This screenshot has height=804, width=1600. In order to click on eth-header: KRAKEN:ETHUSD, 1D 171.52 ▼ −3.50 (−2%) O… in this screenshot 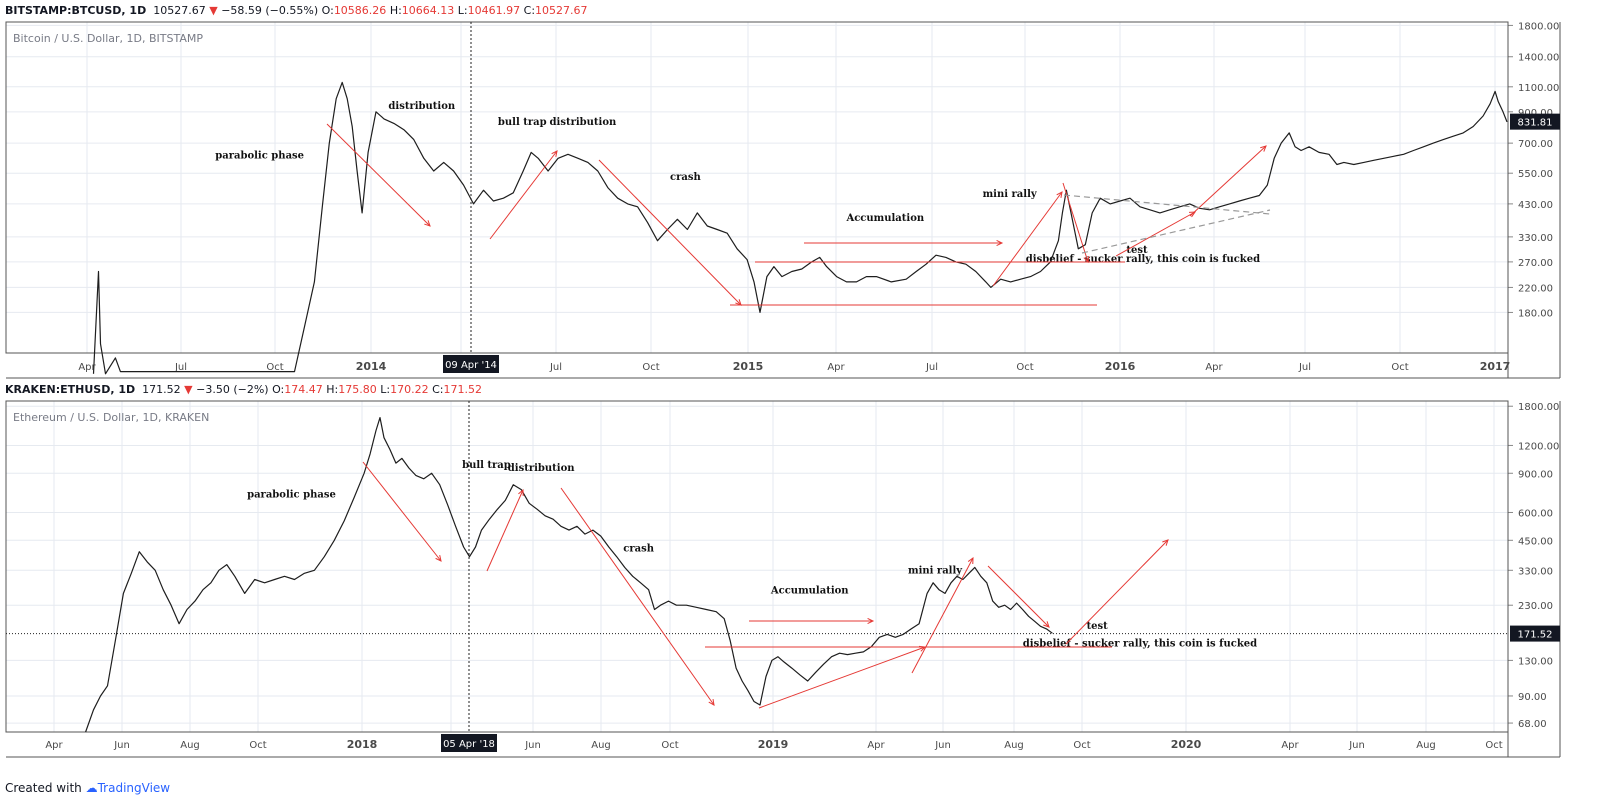, I will do `click(243, 389)`.